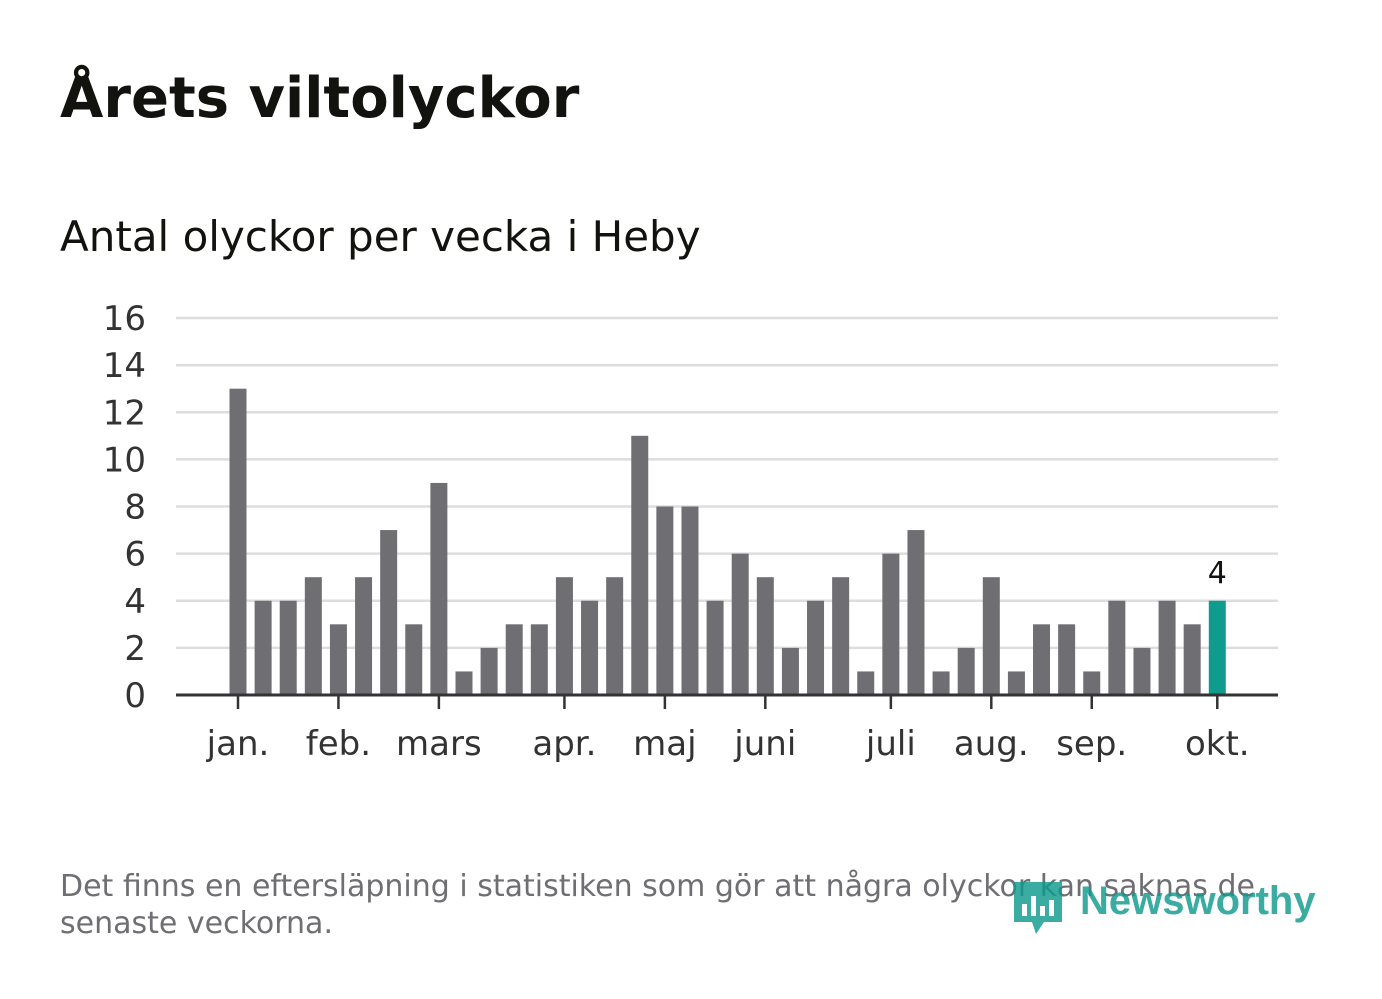  What do you see at coordinates (664, 744) in the screenshot?
I see `x-tick-label: maj` at bounding box center [664, 744].